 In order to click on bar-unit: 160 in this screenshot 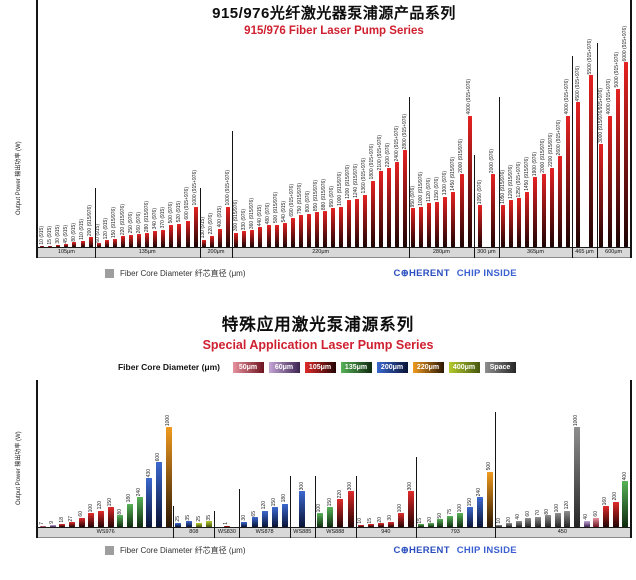, I will do `click(606, 512)`.